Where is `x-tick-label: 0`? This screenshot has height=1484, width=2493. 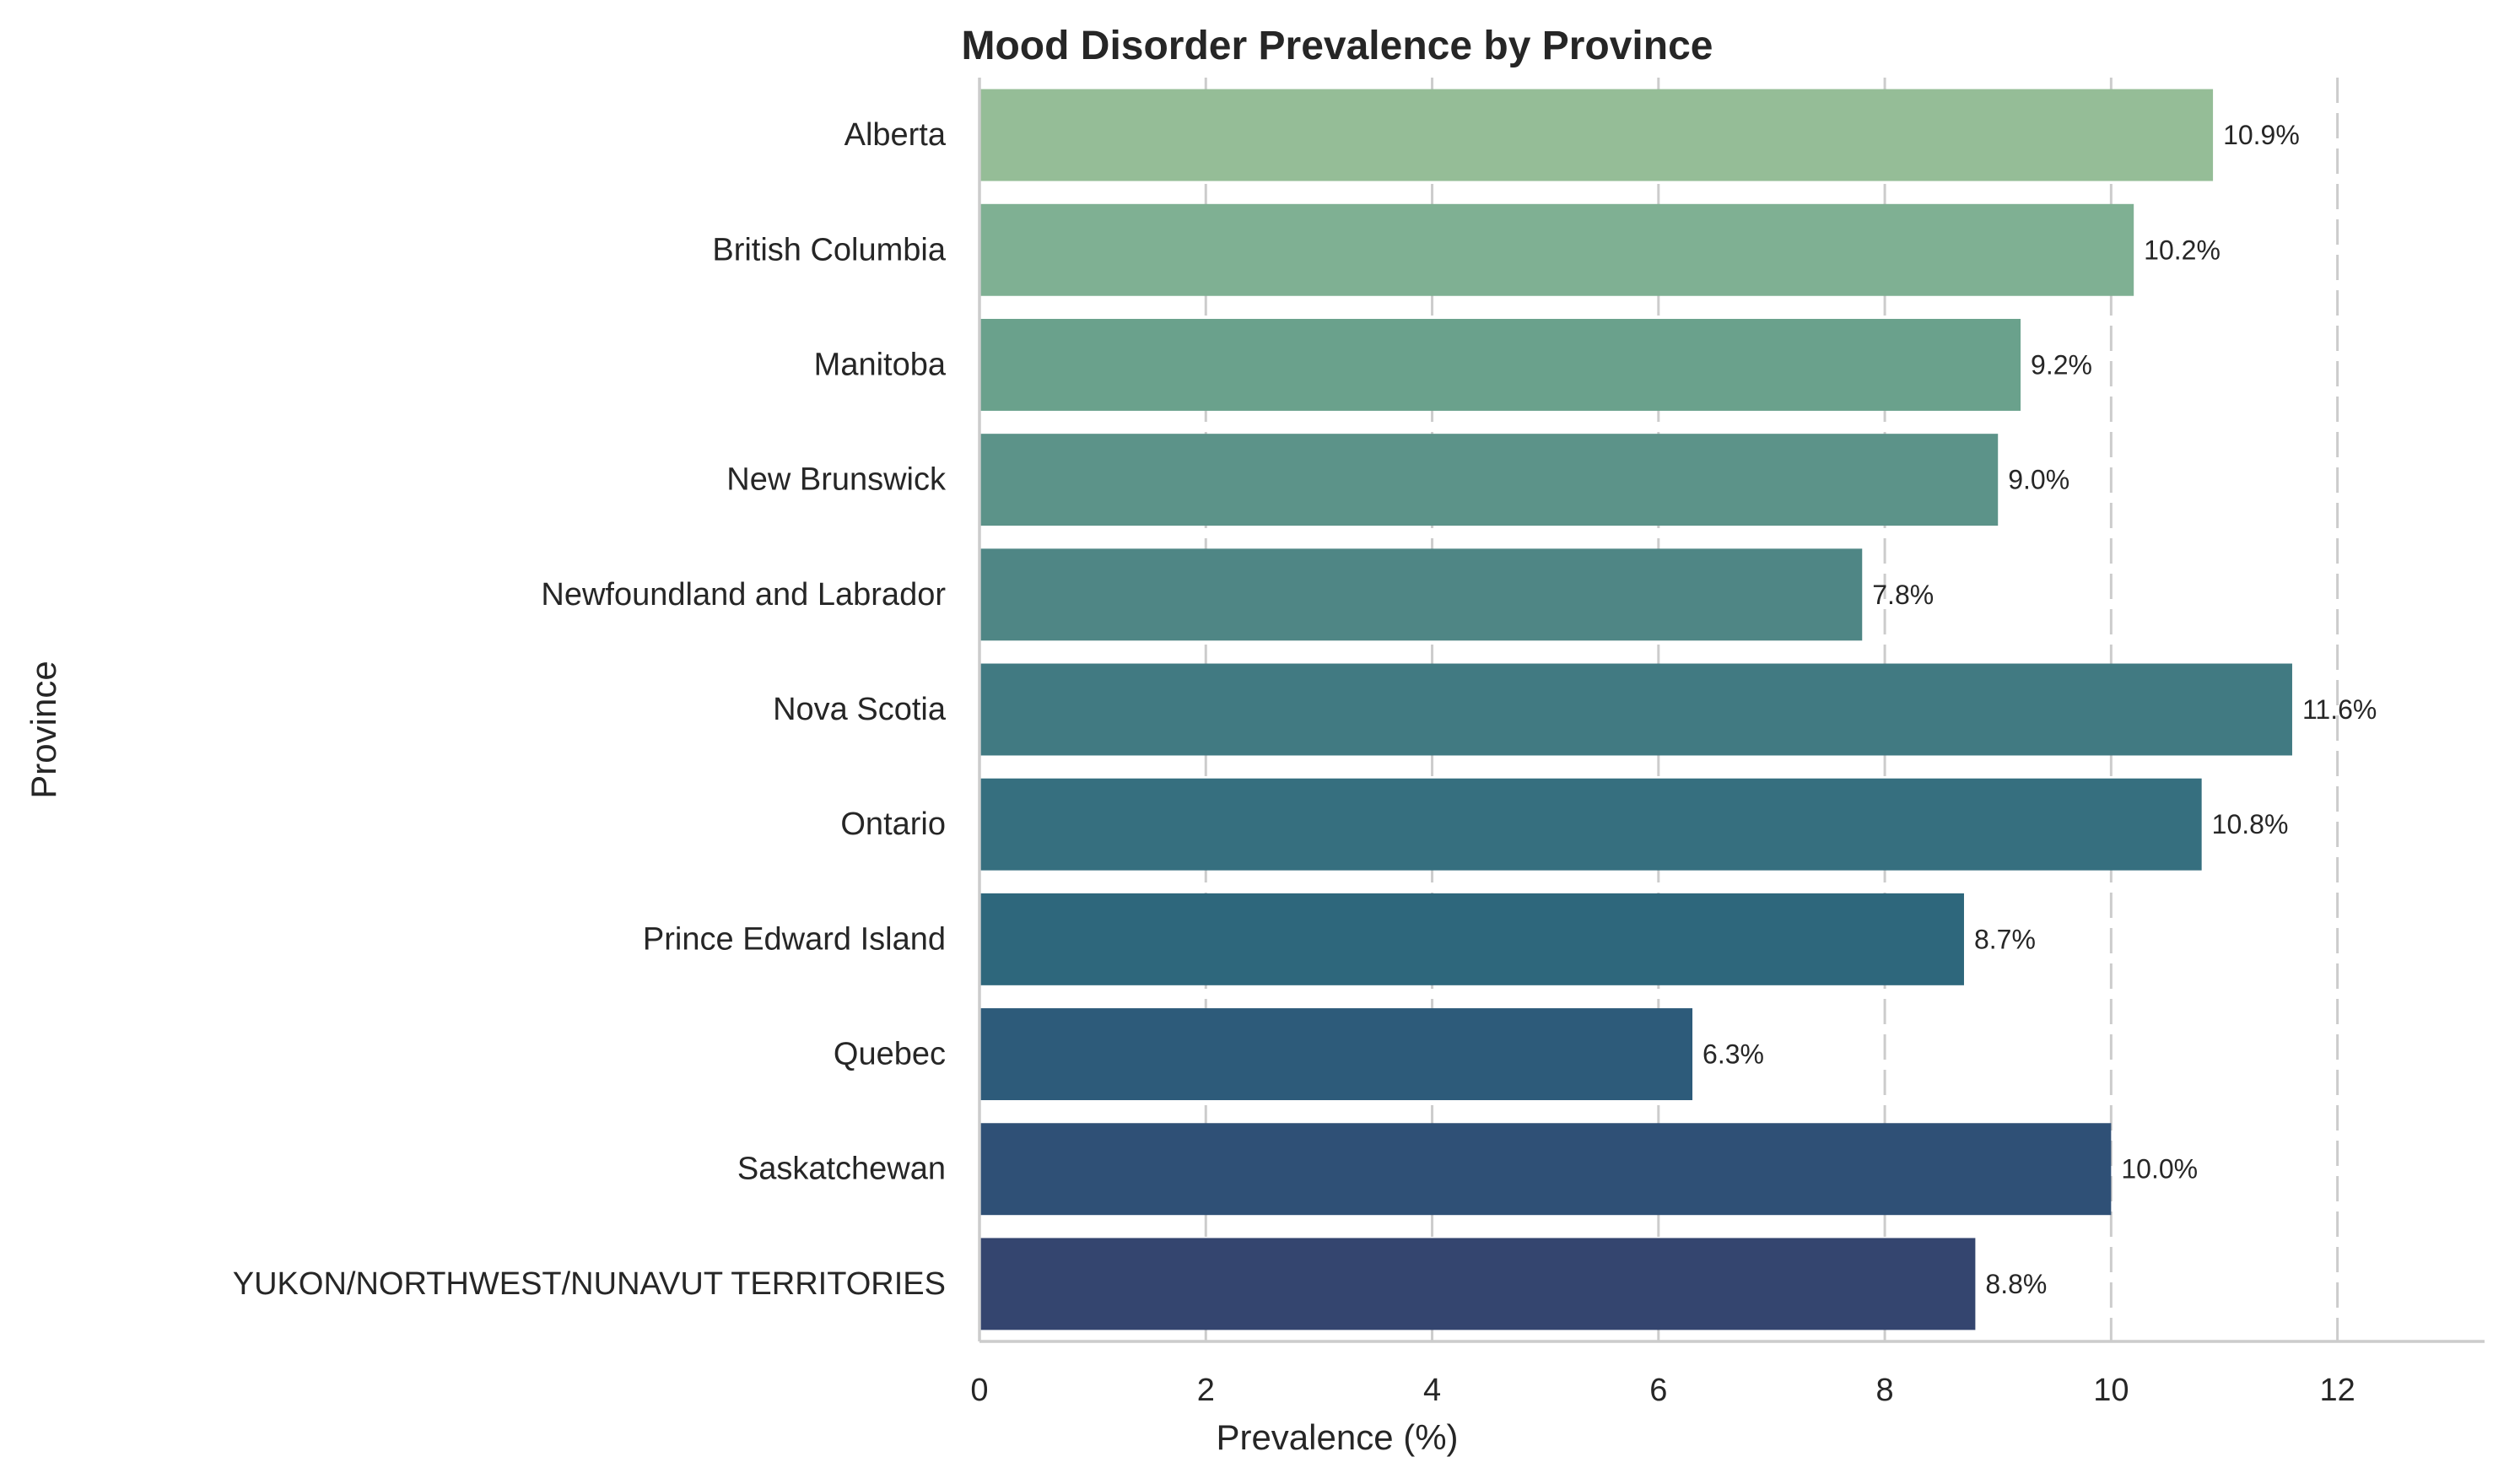
x-tick-label: 0 is located at coordinates (979, 1390).